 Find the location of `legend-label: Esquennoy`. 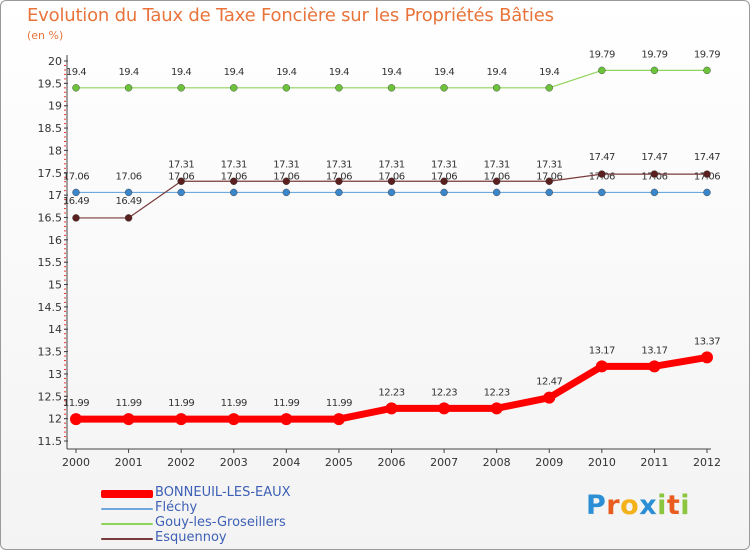

legend-label: Esquennoy is located at coordinates (191, 537).